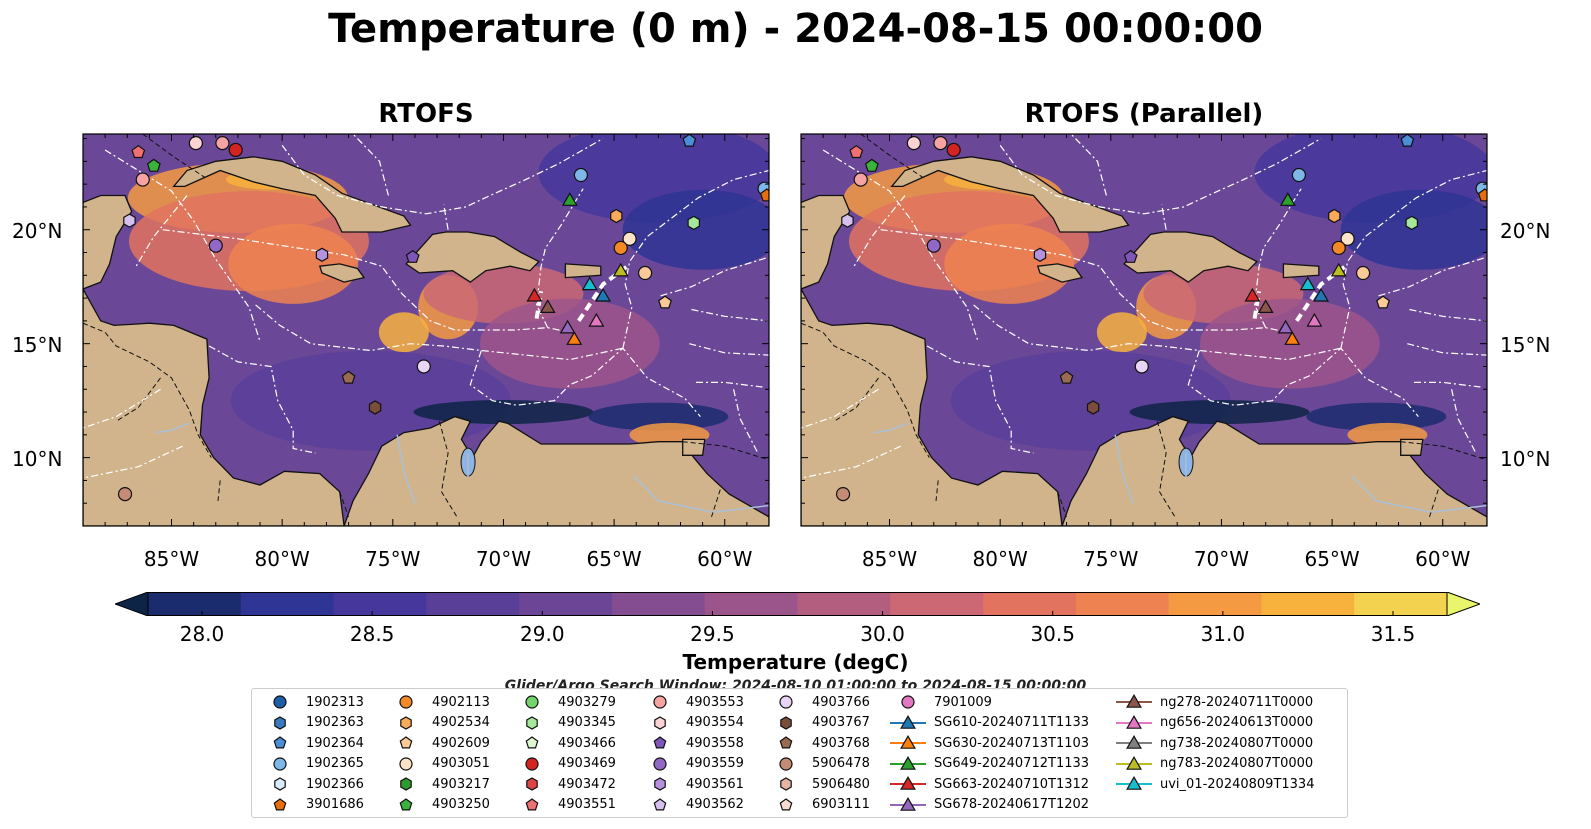 The image size is (1591, 829). I want to click on legend-item: 6903111, so click(818, 805).